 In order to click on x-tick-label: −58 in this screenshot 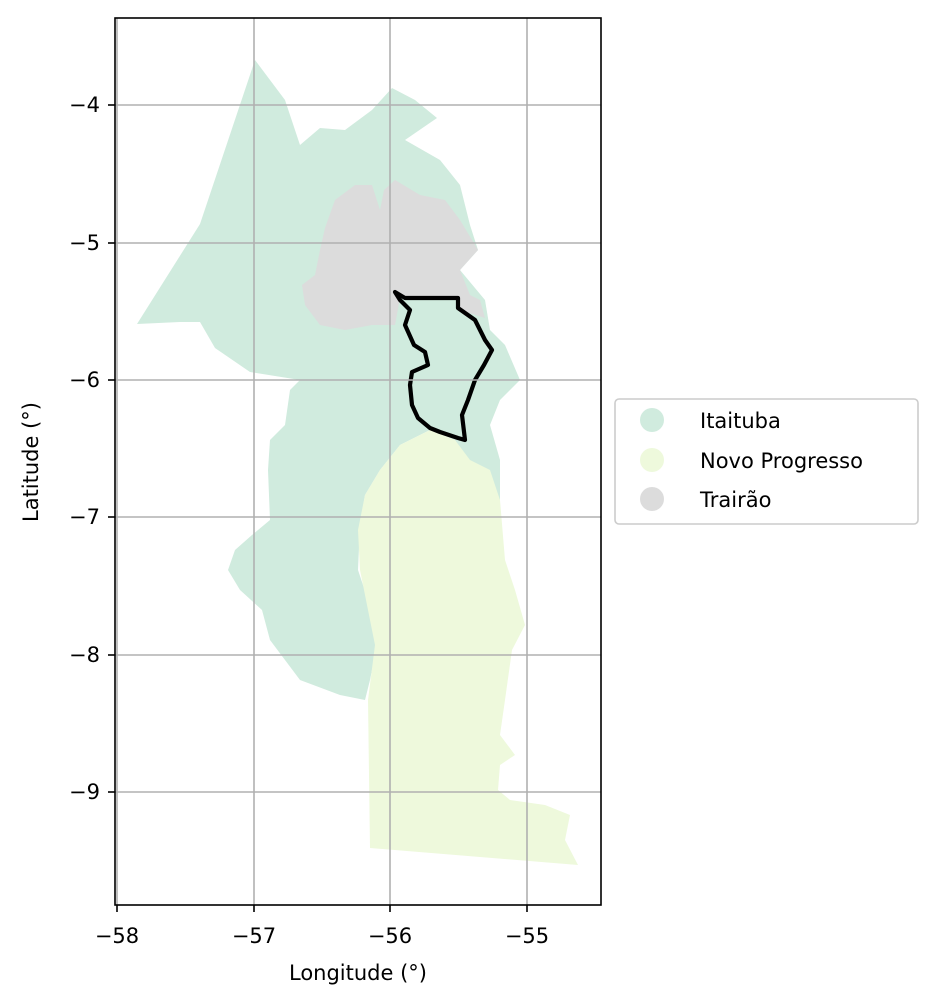, I will do `click(117, 936)`.